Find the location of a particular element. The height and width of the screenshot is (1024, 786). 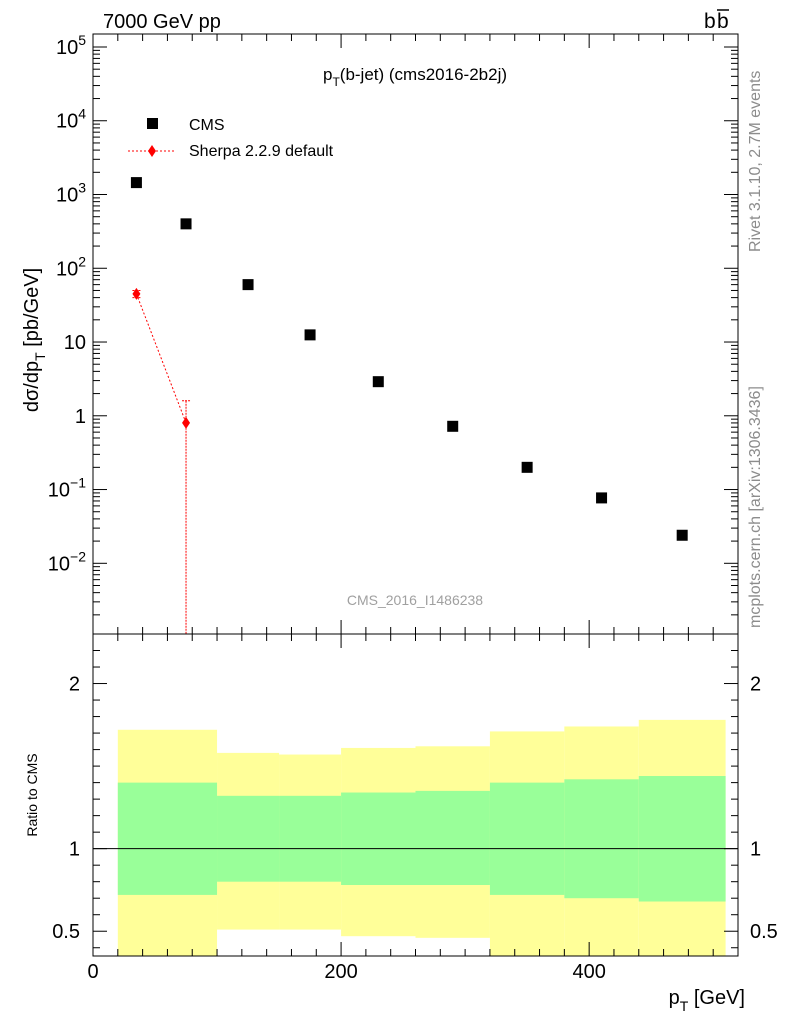

ratio-y-tick-label-right: 1 is located at coordinates (755, 850).